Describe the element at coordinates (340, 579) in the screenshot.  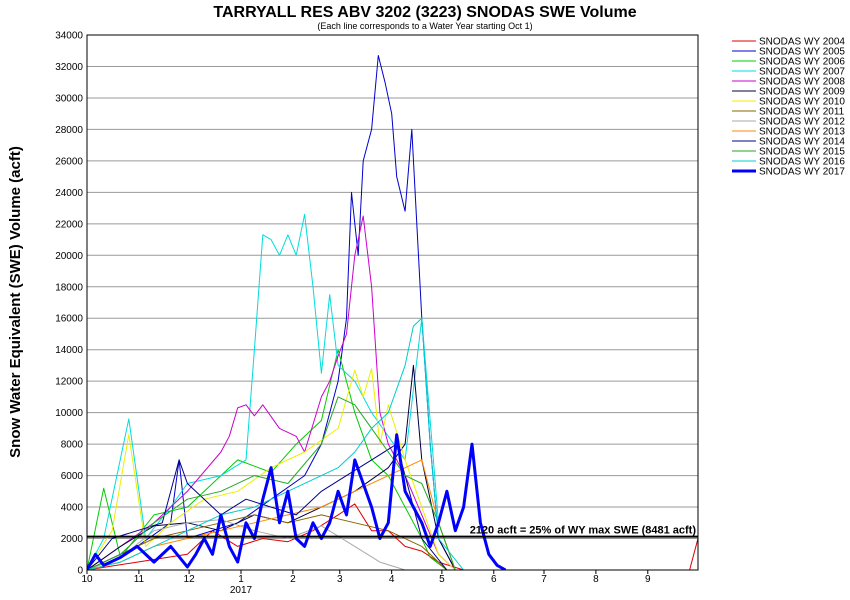
I see `x-tick-label: 3` at that location.